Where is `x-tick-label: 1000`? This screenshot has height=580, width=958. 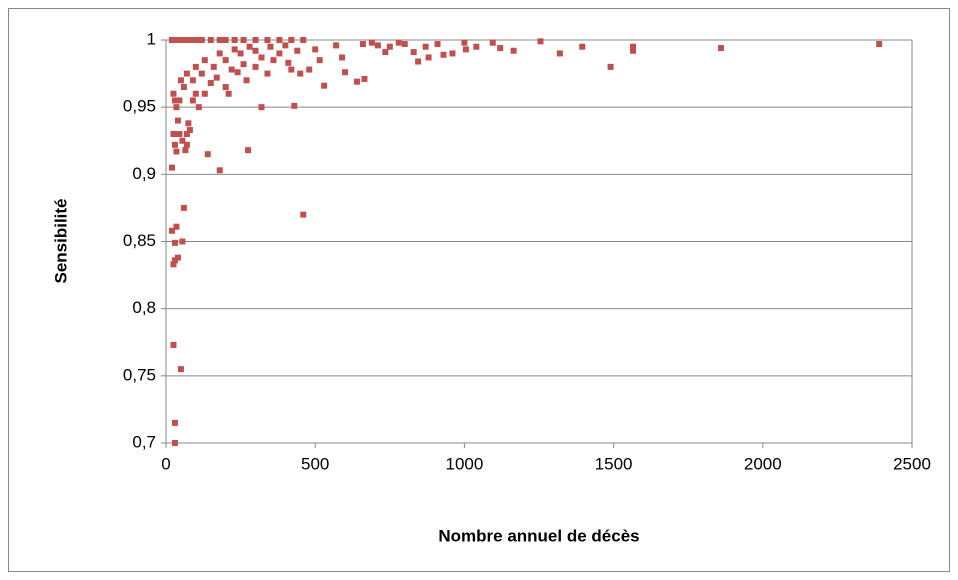 x-tick-label: 1000 is located at coordinates (464, 463).